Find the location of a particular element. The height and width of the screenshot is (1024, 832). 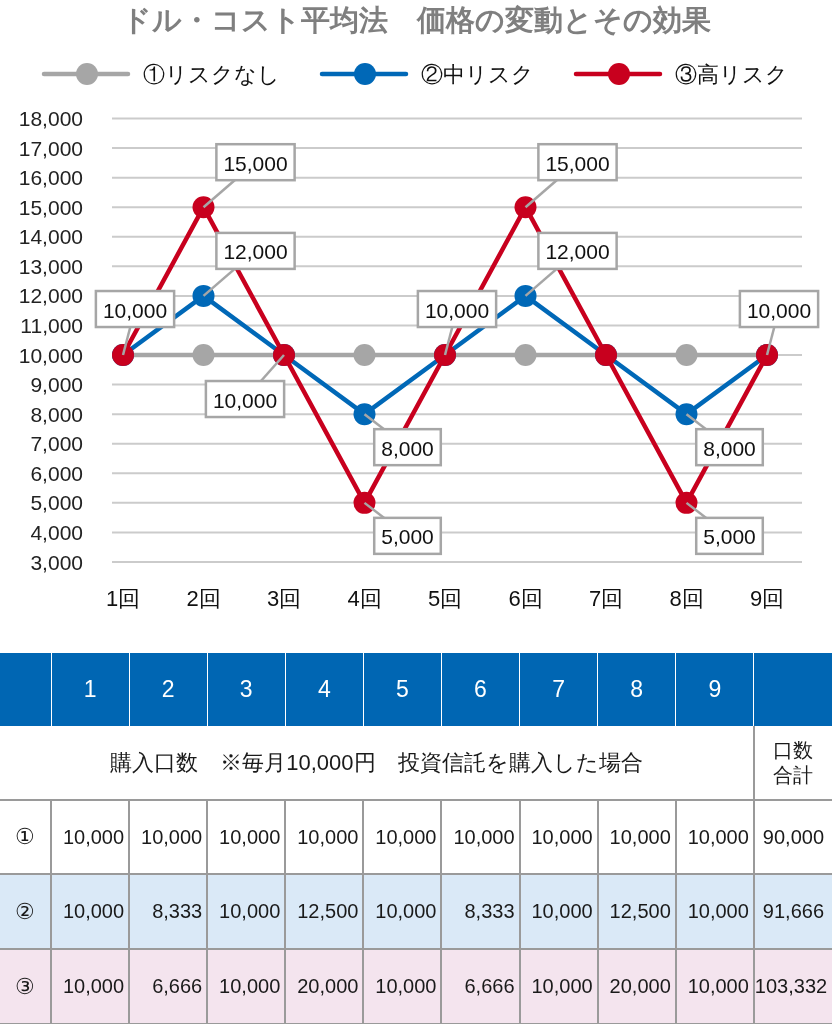

y-tick-label: ① is located at coordinates (25, 837).